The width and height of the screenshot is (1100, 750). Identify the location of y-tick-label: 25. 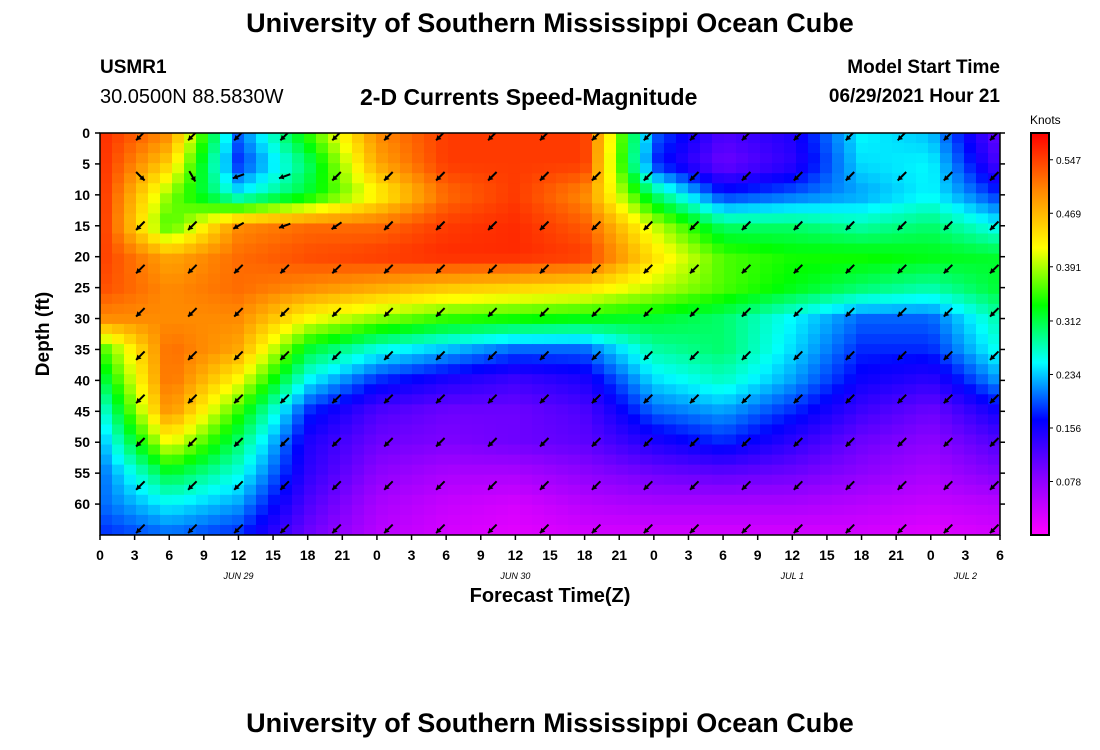
(82, 288).